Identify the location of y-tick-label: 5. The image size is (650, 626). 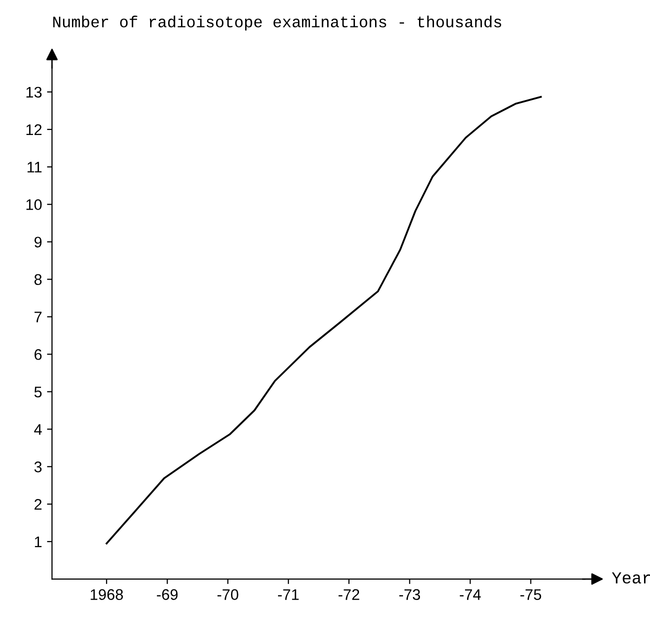
(38, 392).